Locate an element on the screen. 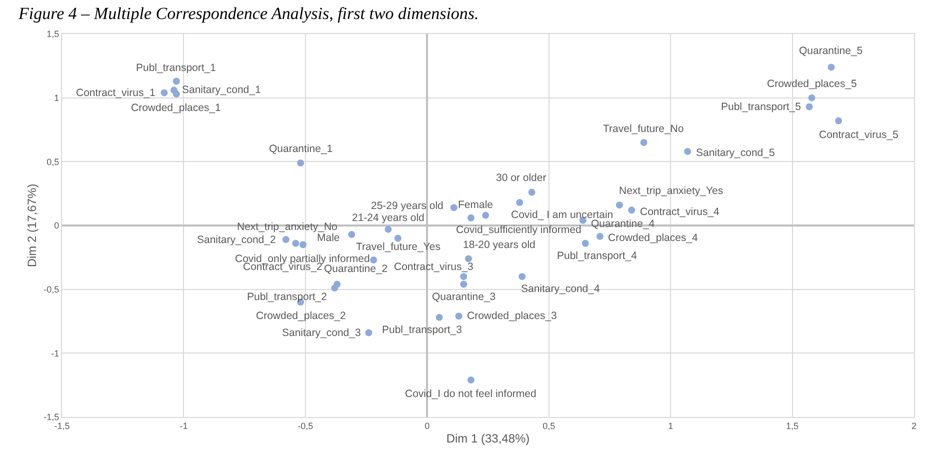 Image resolution: width=928 pixels, height=459 pixels. chart-title: Figure 4 – Multiple Correspondence Analysis, first two dimensions. is located at coordinates (248, 13).